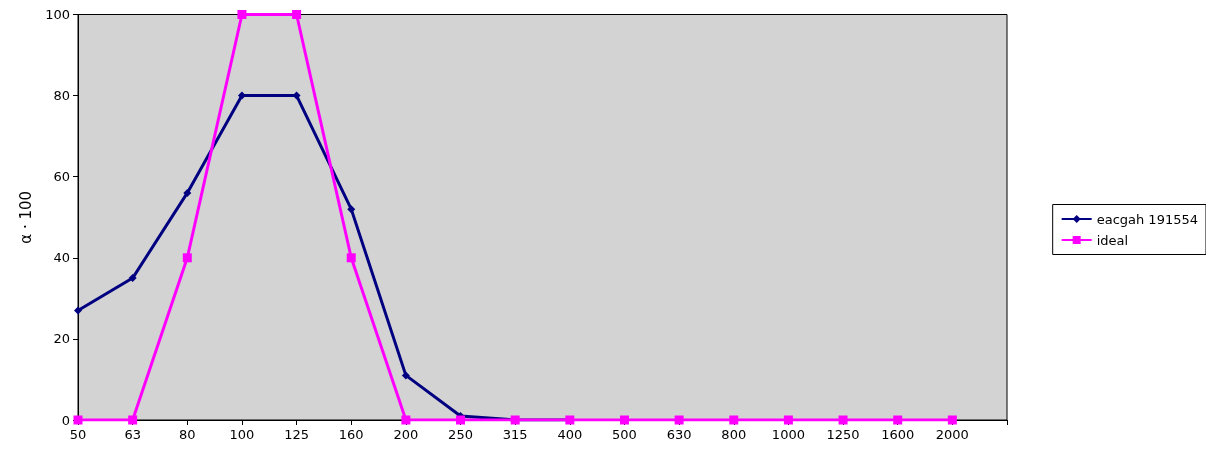 Image resolution: width=1214 pixels, height=459 pixels. Describe the element at coordinates (843, 434) in the screenshot. I see `x-tick-label: 1250` at that location.